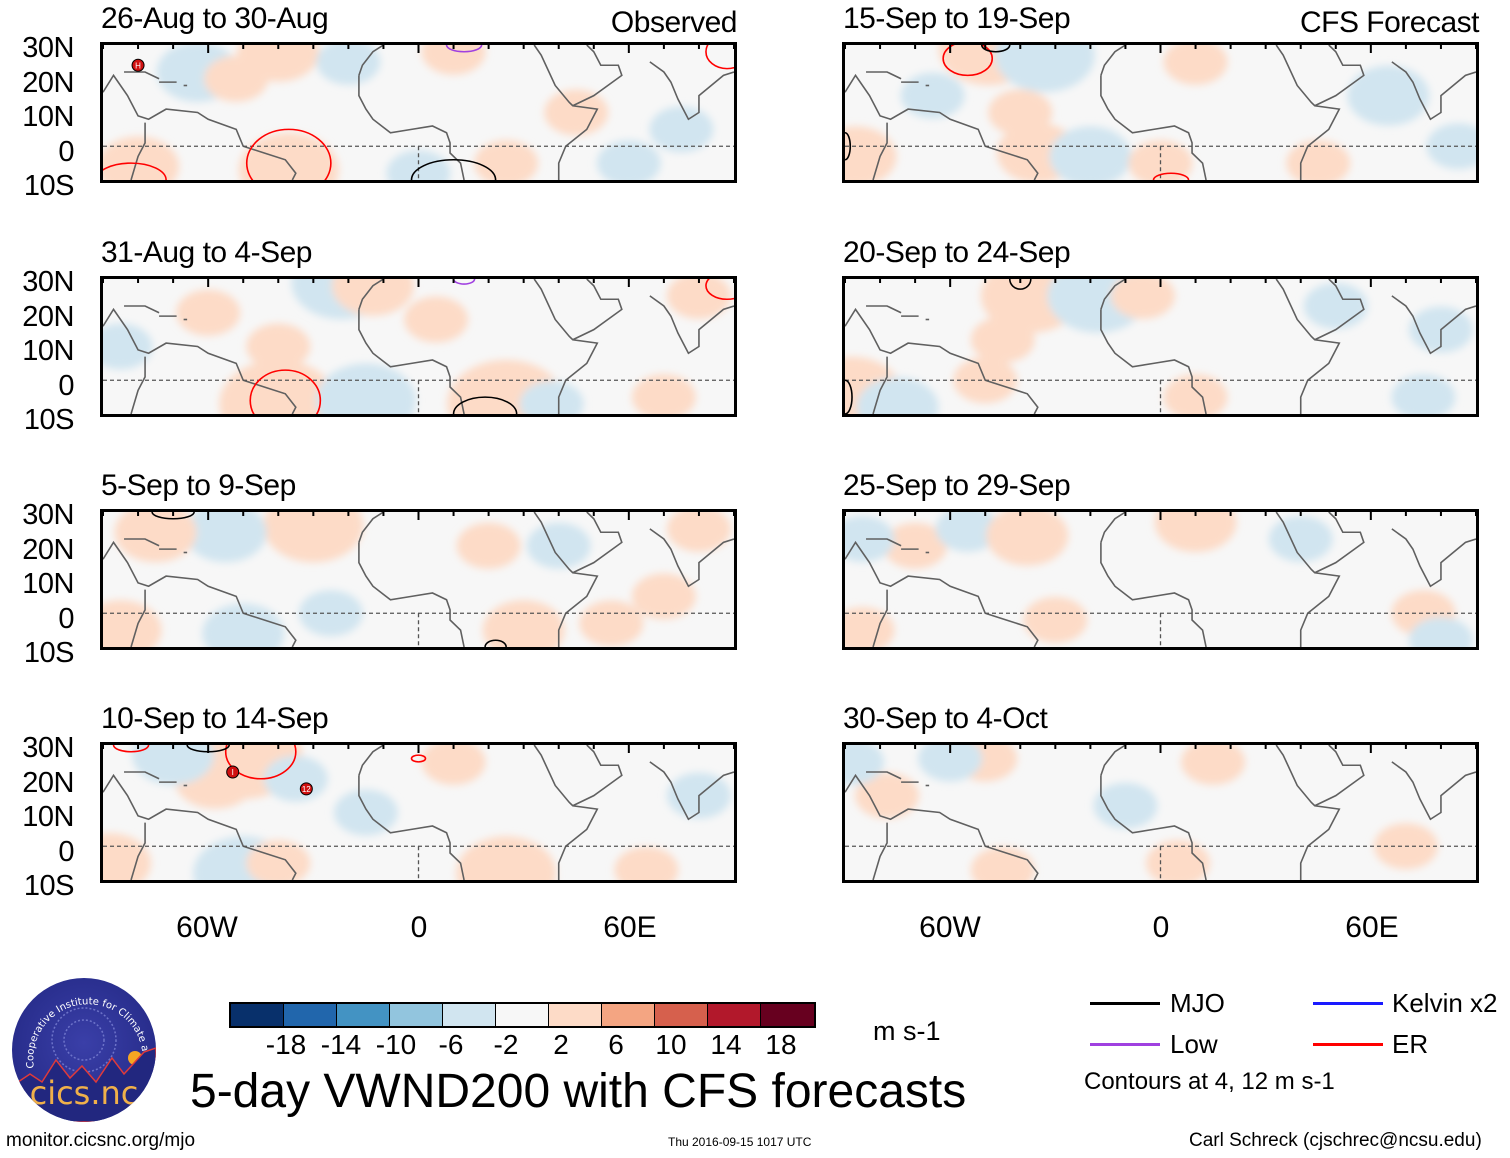 The height and width of the screenshot is (1158, 1510). I want to click on panel-title: 20-Sep to 24-Sep, so click(957, 252).